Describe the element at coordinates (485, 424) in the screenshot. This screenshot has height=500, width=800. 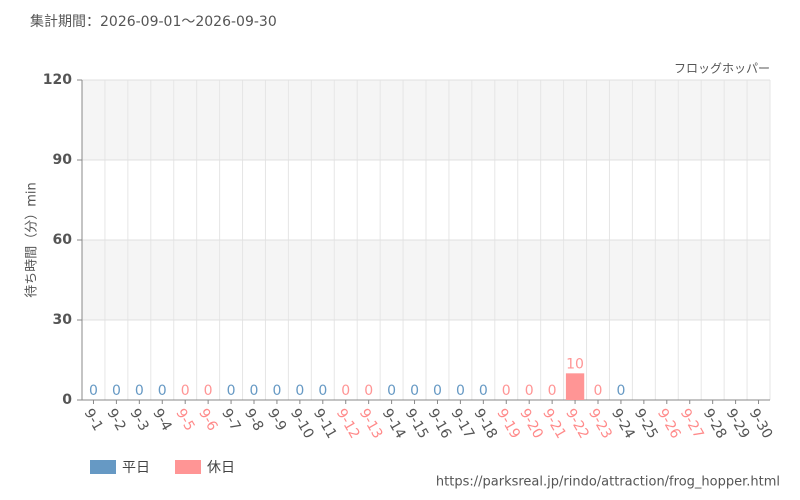
I see `x-tick-label: 9-18` at that location.